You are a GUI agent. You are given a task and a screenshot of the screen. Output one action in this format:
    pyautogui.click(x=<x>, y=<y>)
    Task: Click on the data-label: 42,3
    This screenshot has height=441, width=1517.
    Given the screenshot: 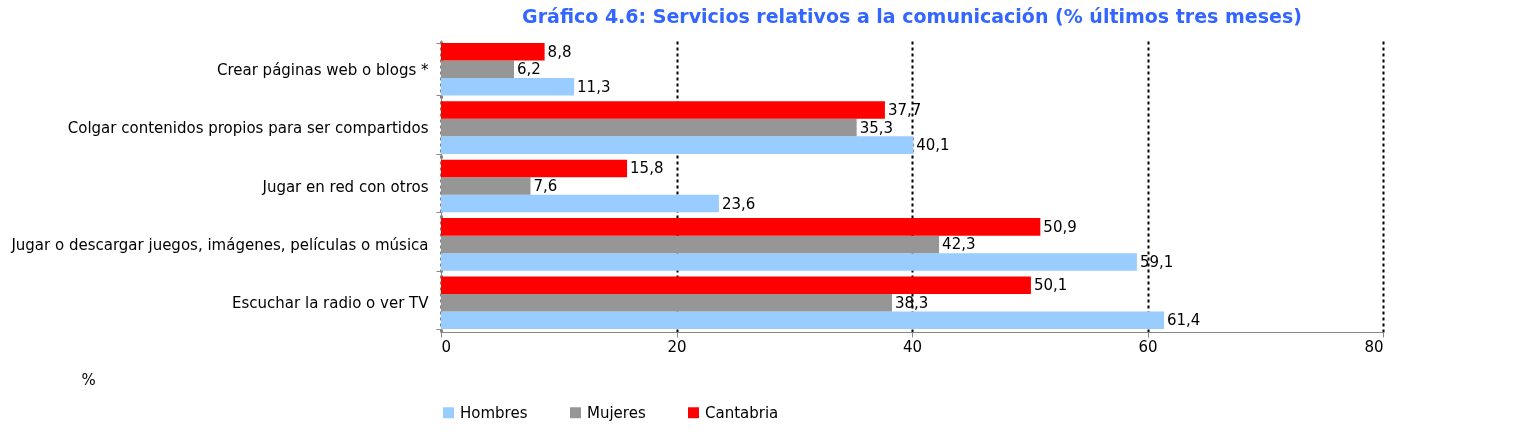 What is the action you would take?
    pyautogui.click(x=959, y=244)
    